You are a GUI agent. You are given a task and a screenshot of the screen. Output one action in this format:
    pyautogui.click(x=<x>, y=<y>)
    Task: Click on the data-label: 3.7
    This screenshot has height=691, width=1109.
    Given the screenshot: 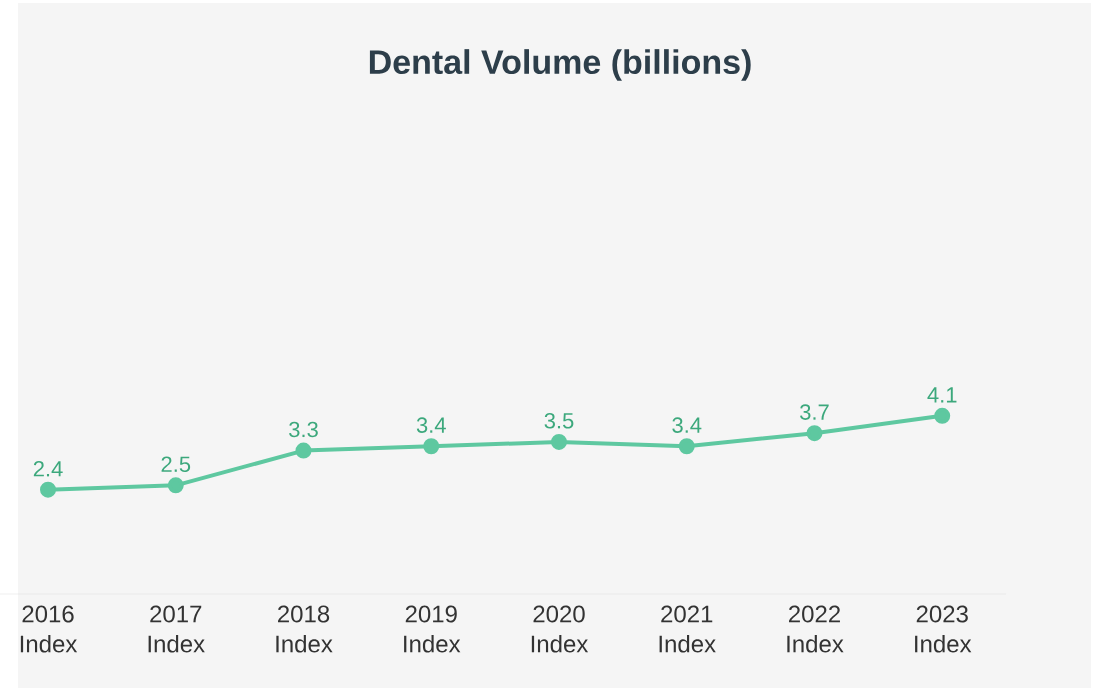 What is the action you would take?
    pyautogui.click(x=814, y=412)
    